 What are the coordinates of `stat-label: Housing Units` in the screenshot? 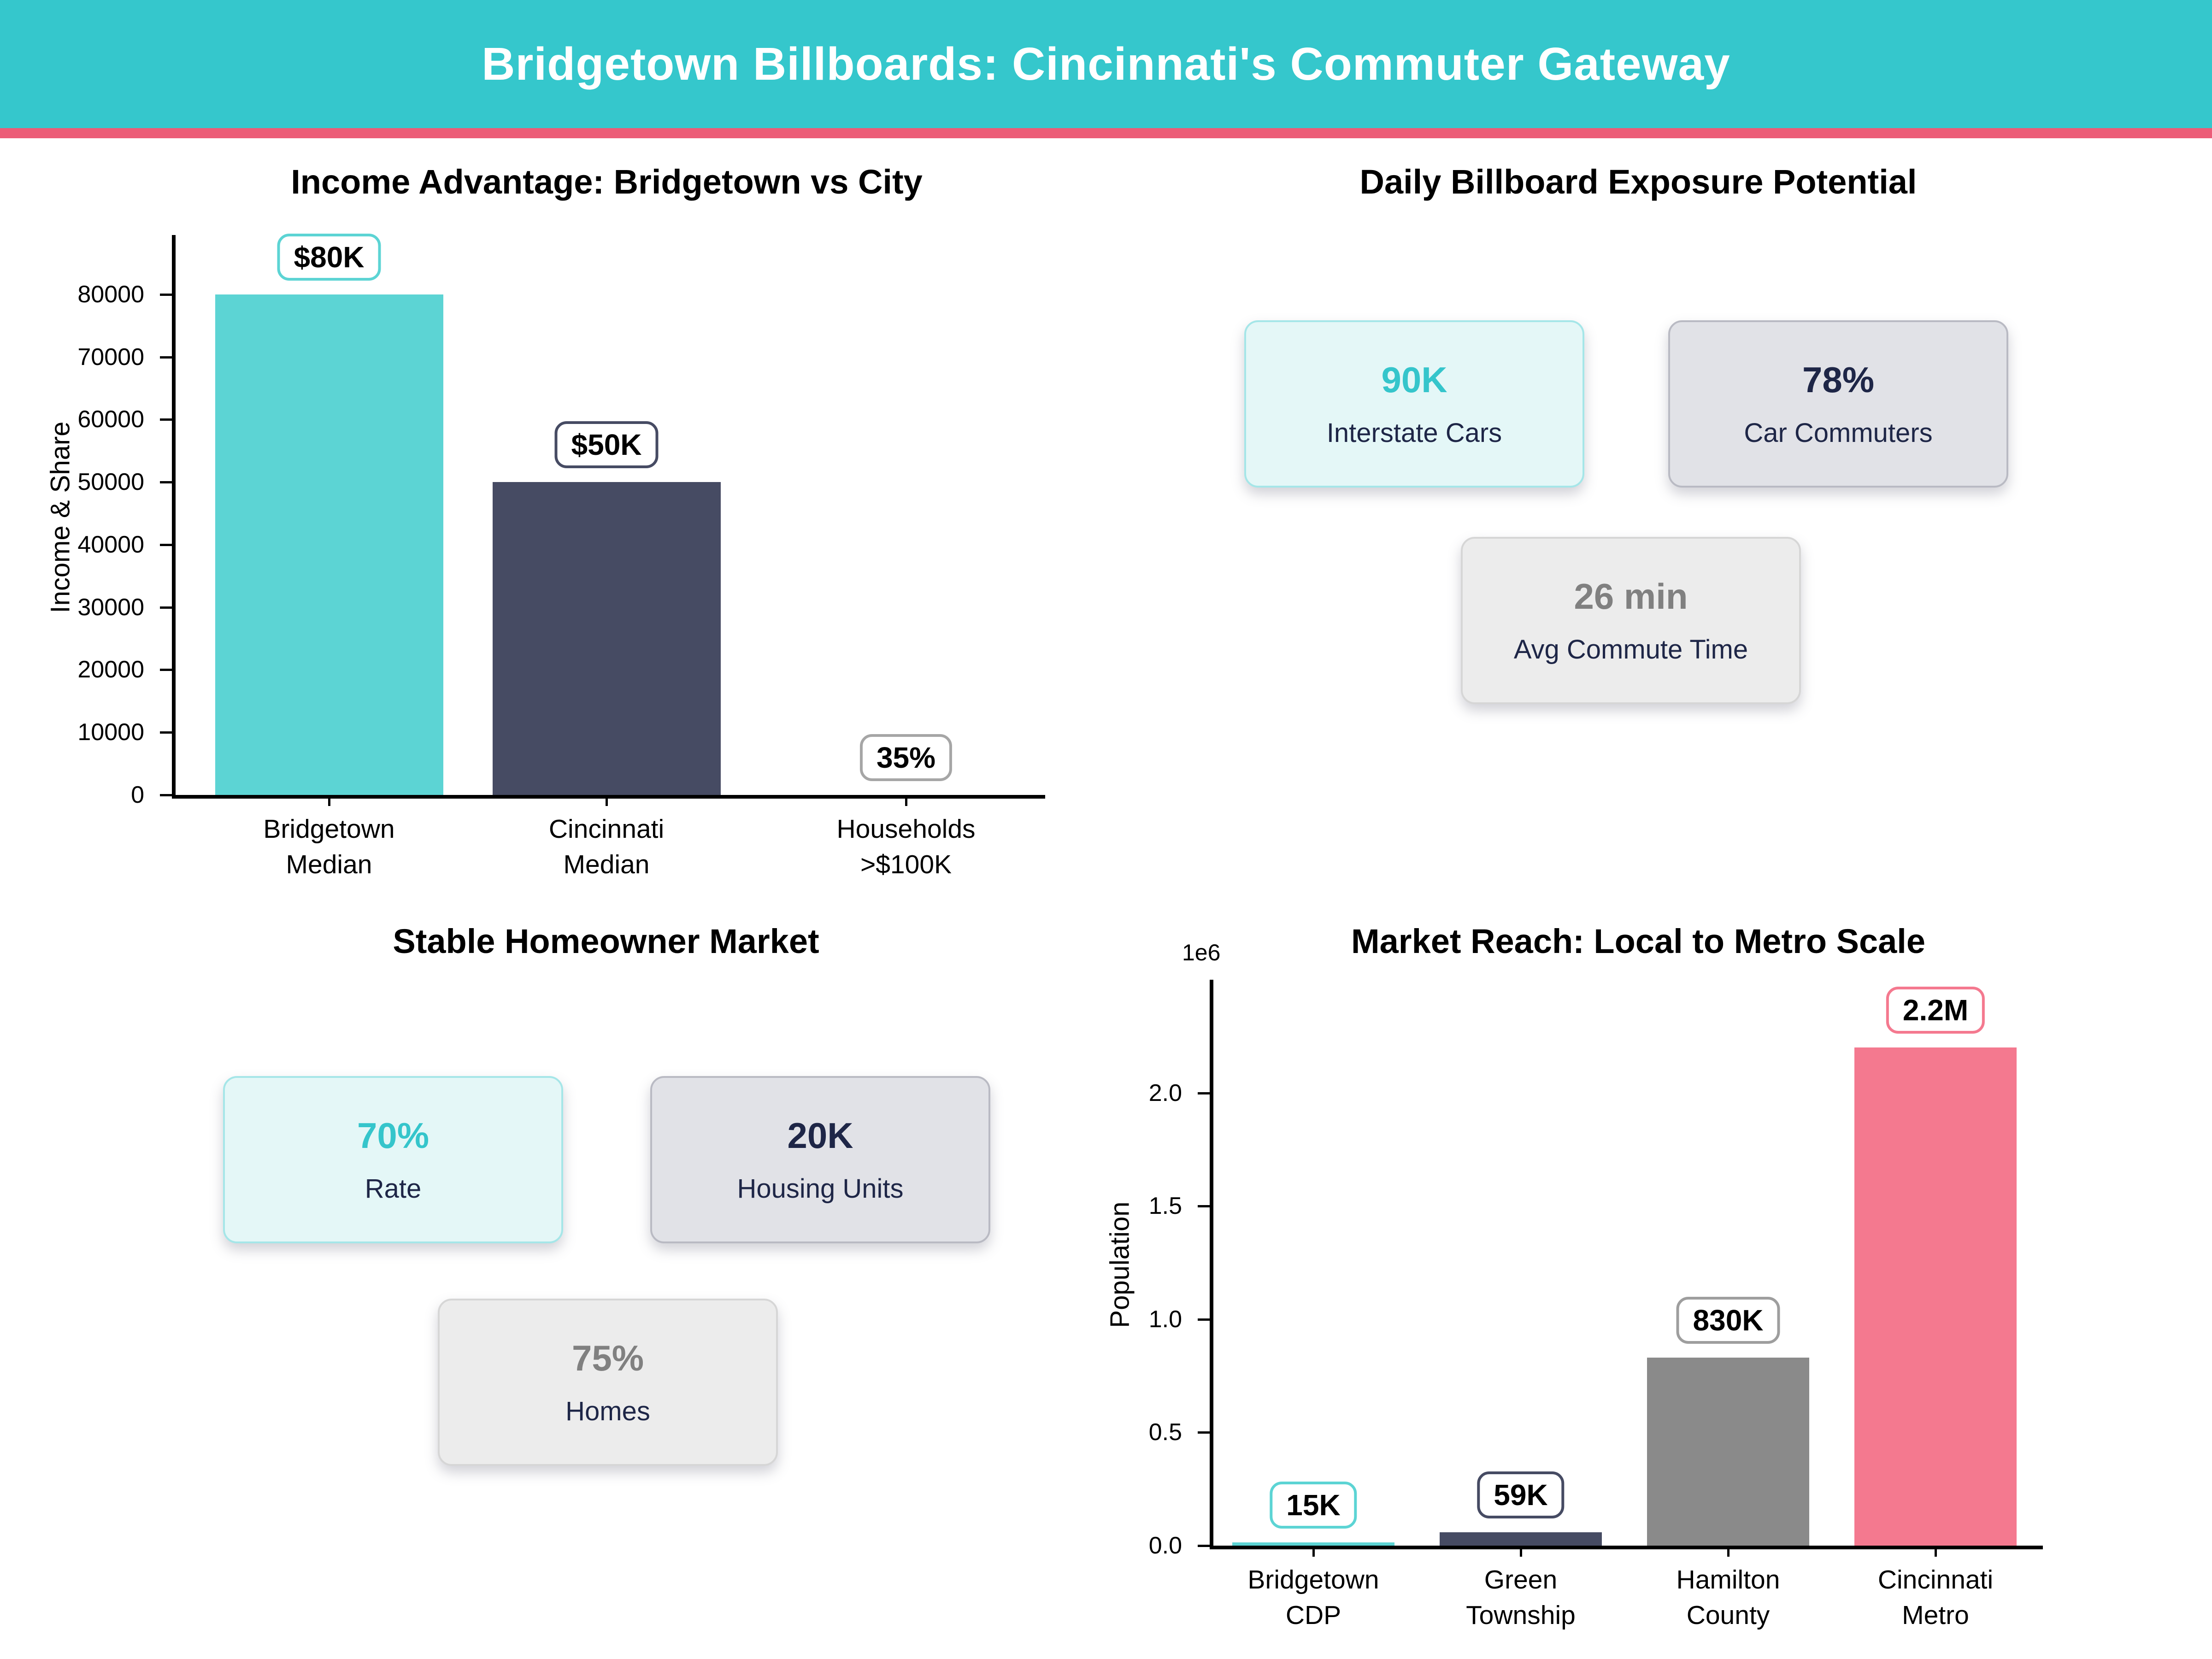 It's located at (820, 1188).